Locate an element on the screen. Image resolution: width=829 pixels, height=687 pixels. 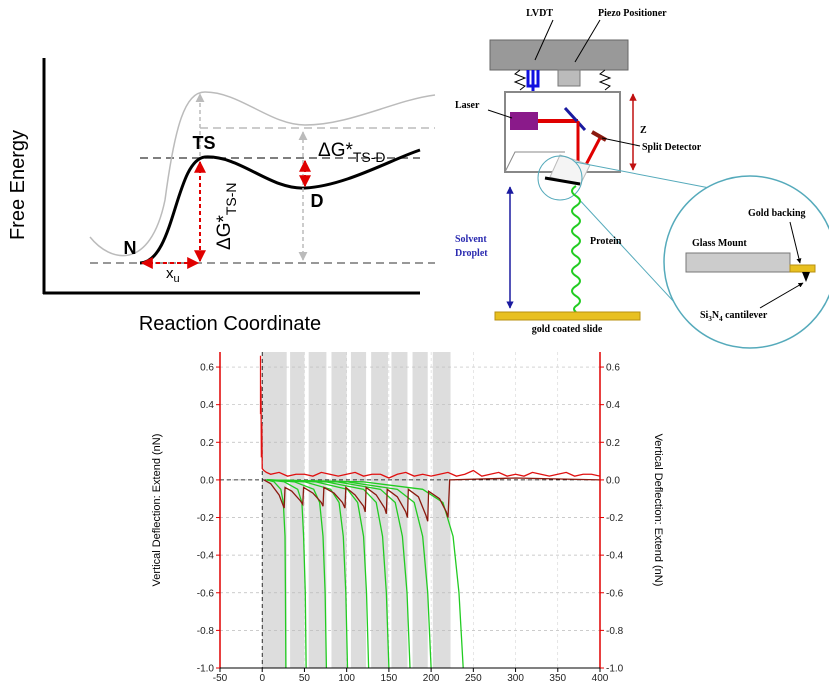
label: Solvent is located at coordinates (471, 239).